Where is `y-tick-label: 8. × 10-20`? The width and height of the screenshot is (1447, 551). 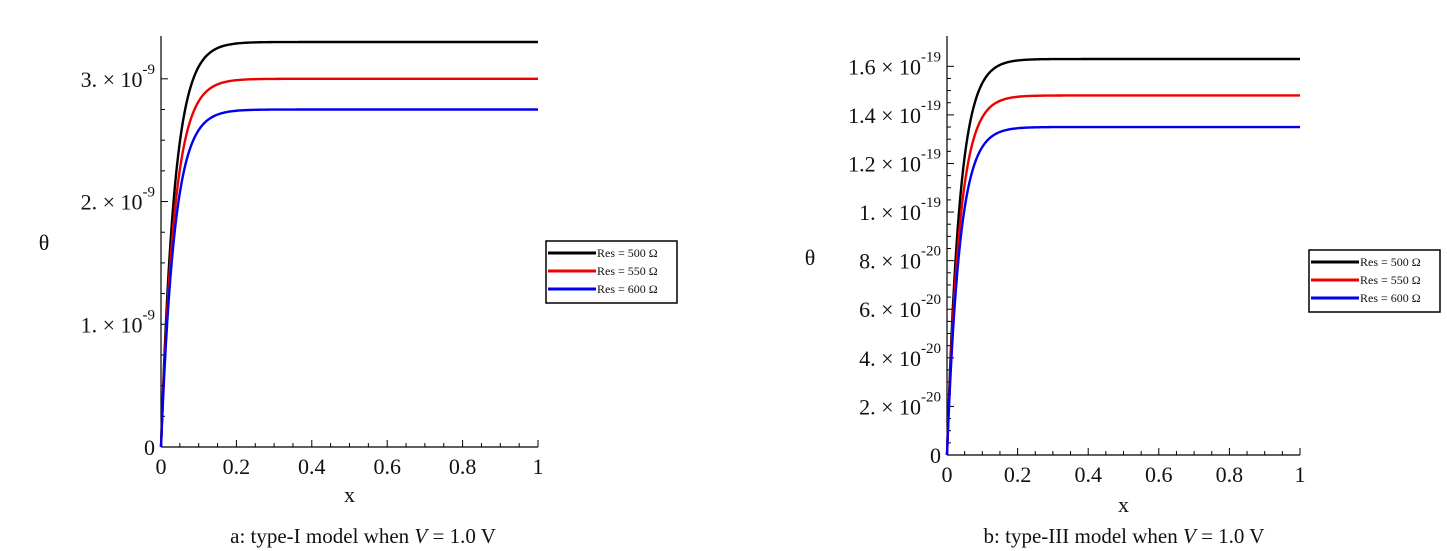
y-tick-label: 8. × 10-20 is located at coordinates (900, 259).